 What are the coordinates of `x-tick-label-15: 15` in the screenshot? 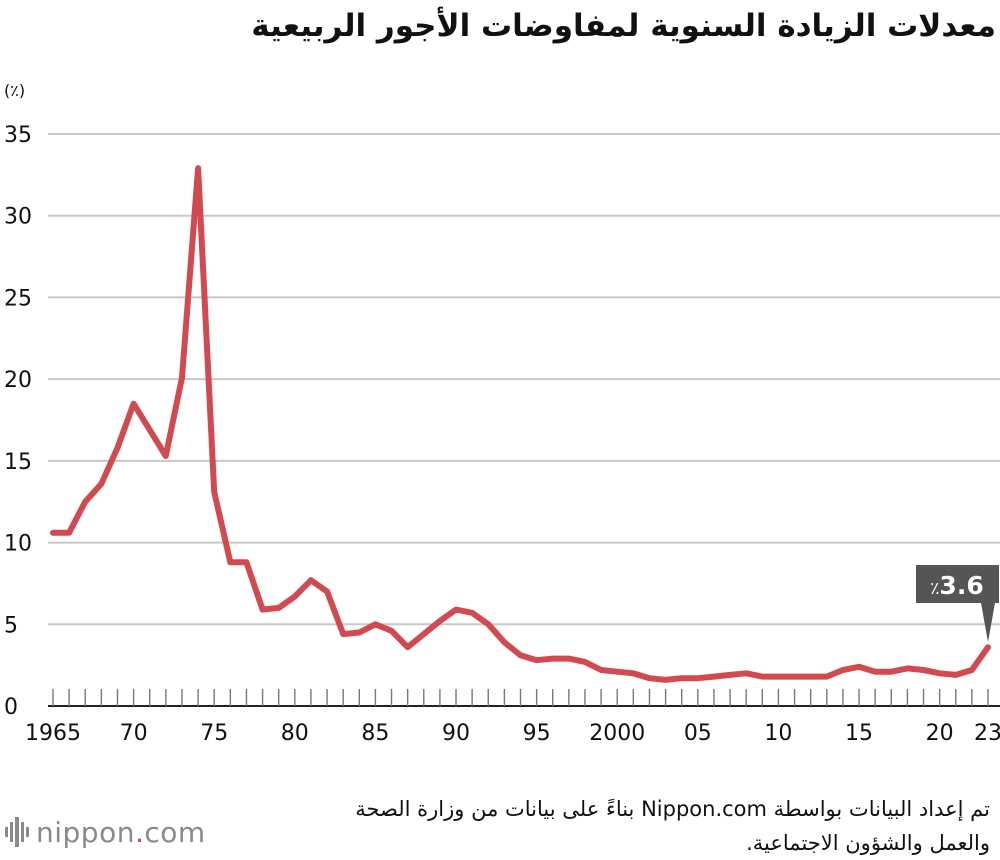 It's located at (859, 733).